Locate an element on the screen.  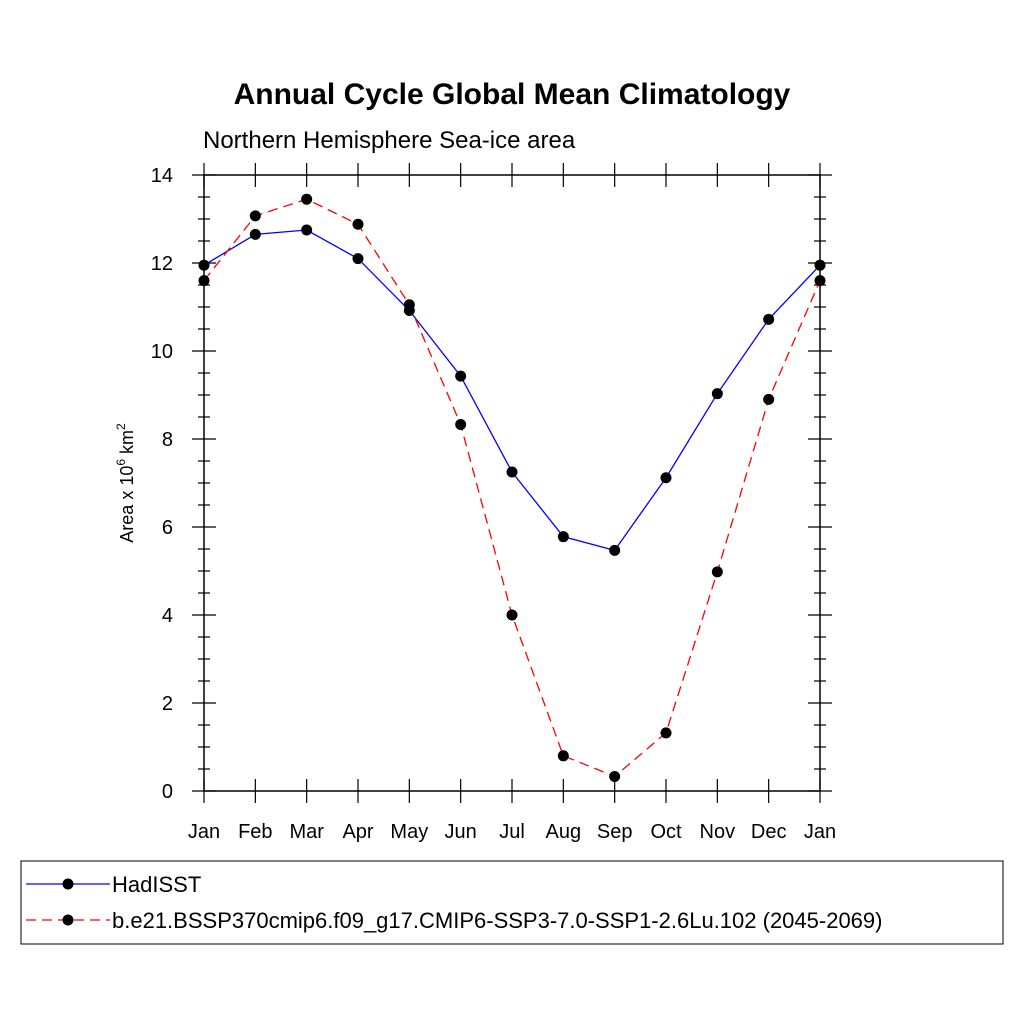
x-tick-label: Dec is located at coordinates (769, 832).